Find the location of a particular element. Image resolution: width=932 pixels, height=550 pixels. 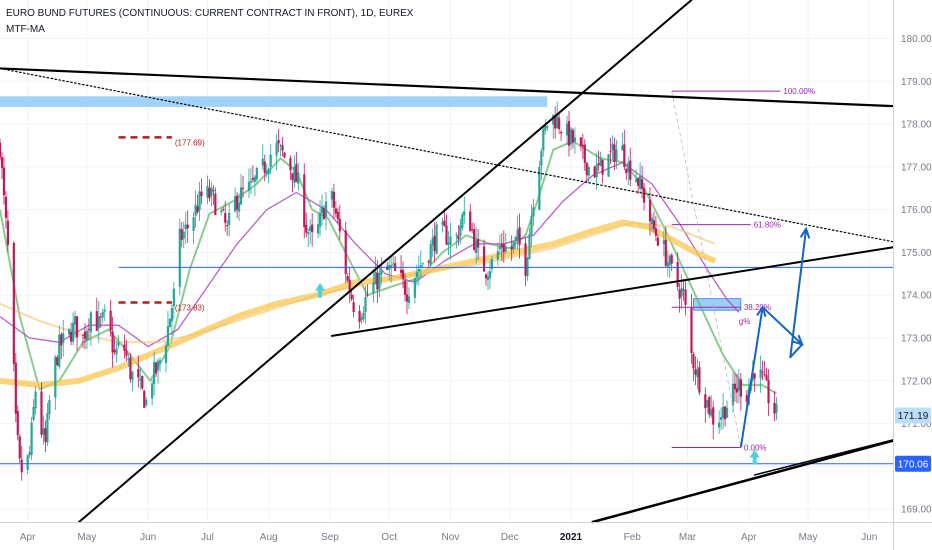

price-tick-label: 174.00 is located at coordinates (916, 296).